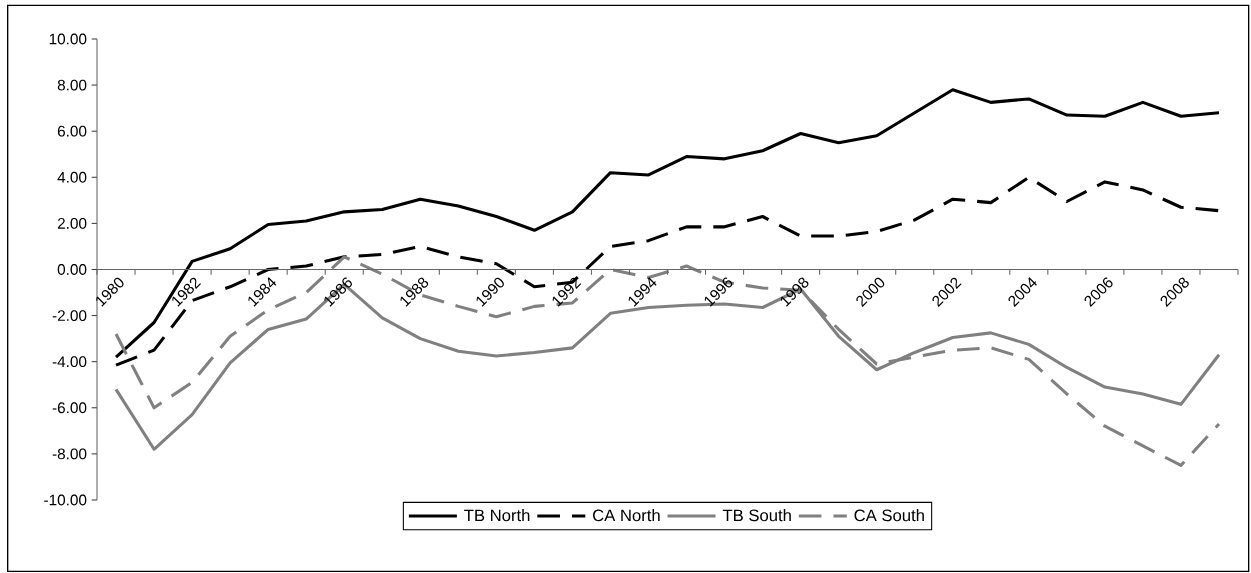 This screenshot has height=573, width=1251. I want to click on y-tick-label: -6.00, so click(69, 408).